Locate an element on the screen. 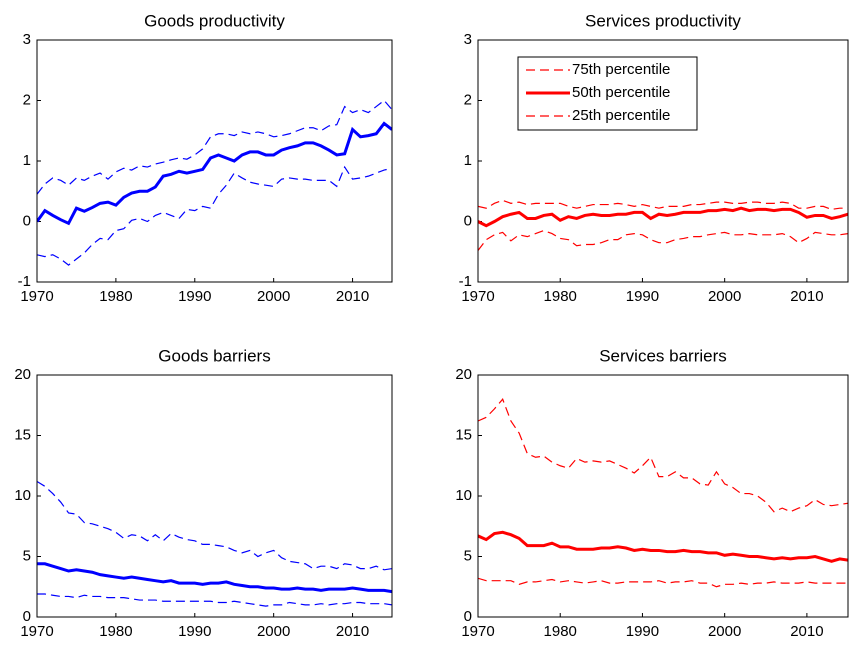 The width and height of the screenshot is (849, 645). legend-label: 25th percentile is located at coordinates (621, 115).